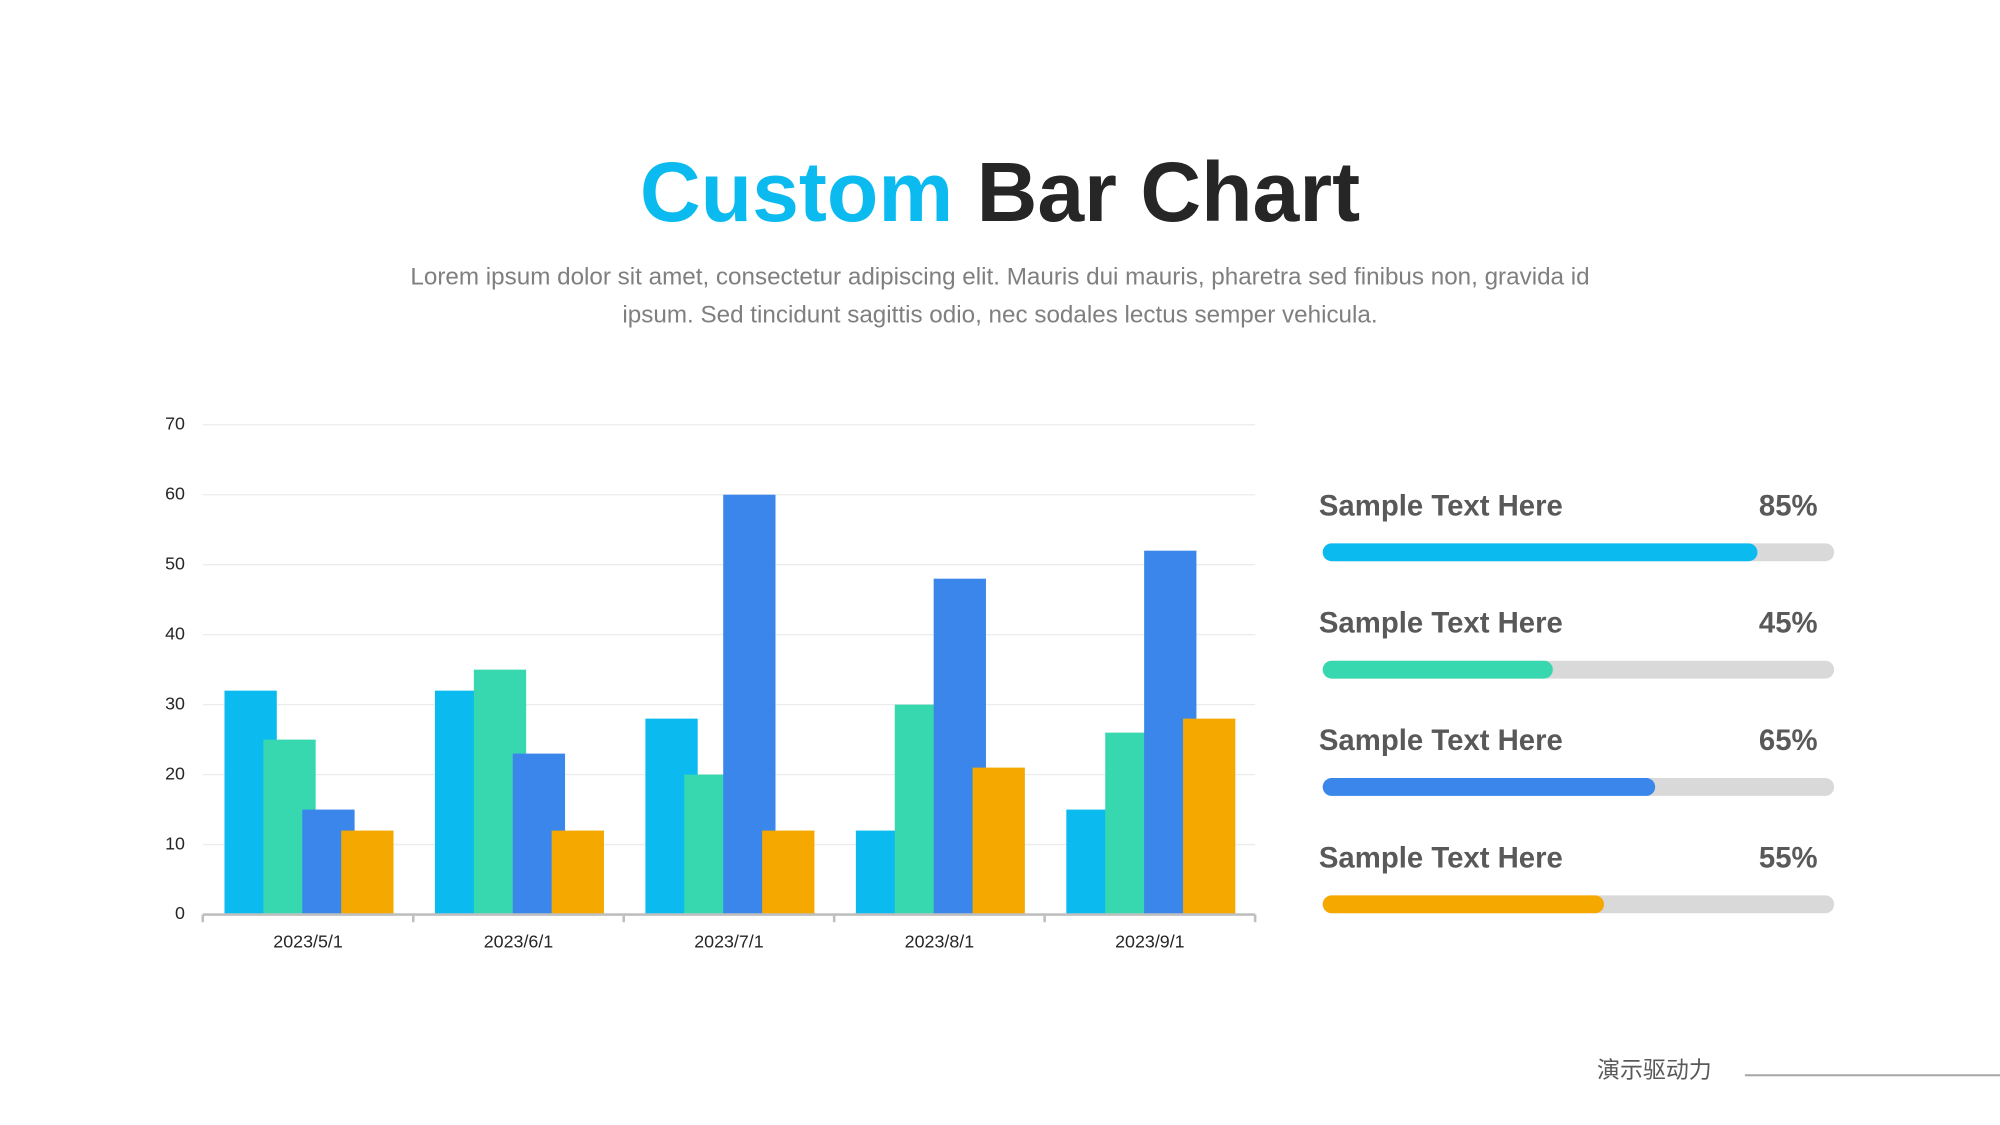 This screenshot has width=2000, height=1125. Describe the element at coordinates (1788, 740) in the screenshot. I see `progress-value-label: 65%` at that location.